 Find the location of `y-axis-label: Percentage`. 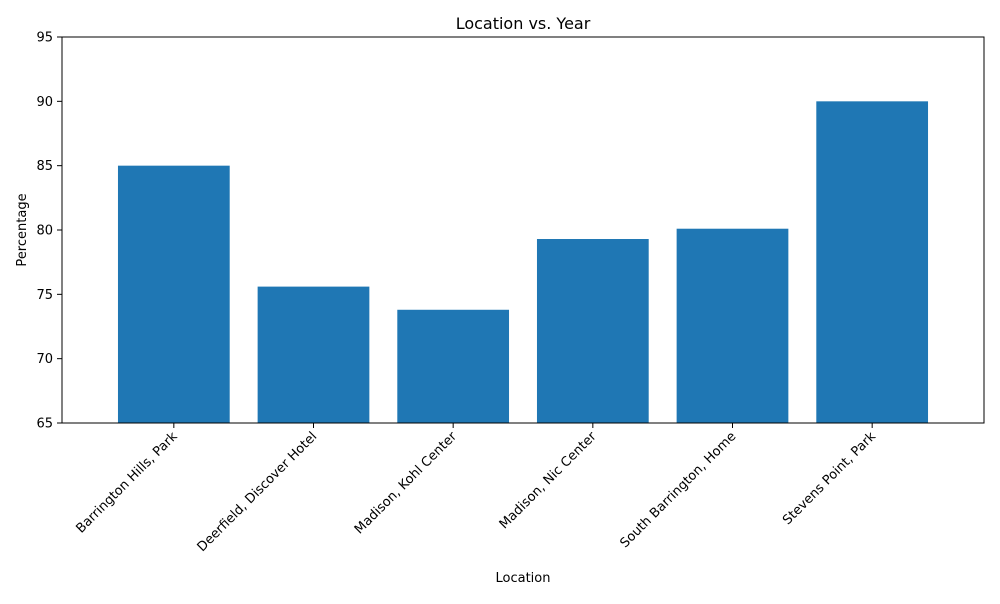

y-axis-label: Percentage is located at coordinates (22, 229).